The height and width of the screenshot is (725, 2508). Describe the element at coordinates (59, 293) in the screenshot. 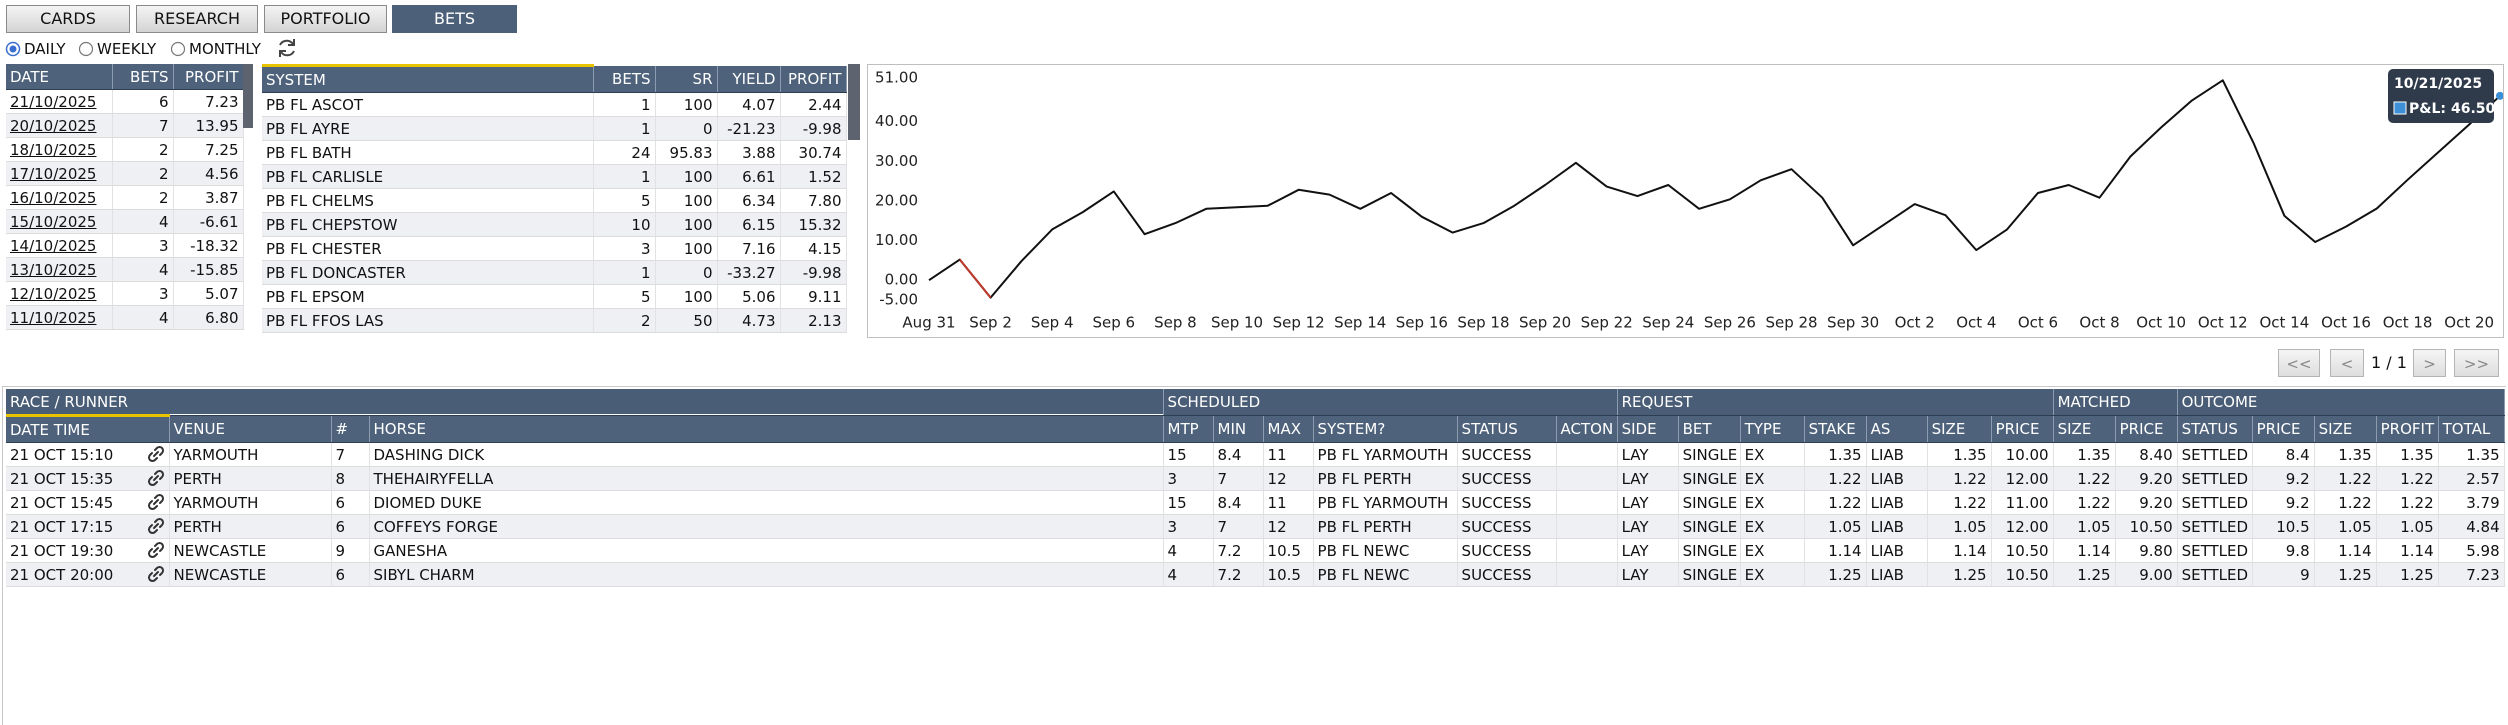

I see `table-cell: 12/10/2025` at that location.